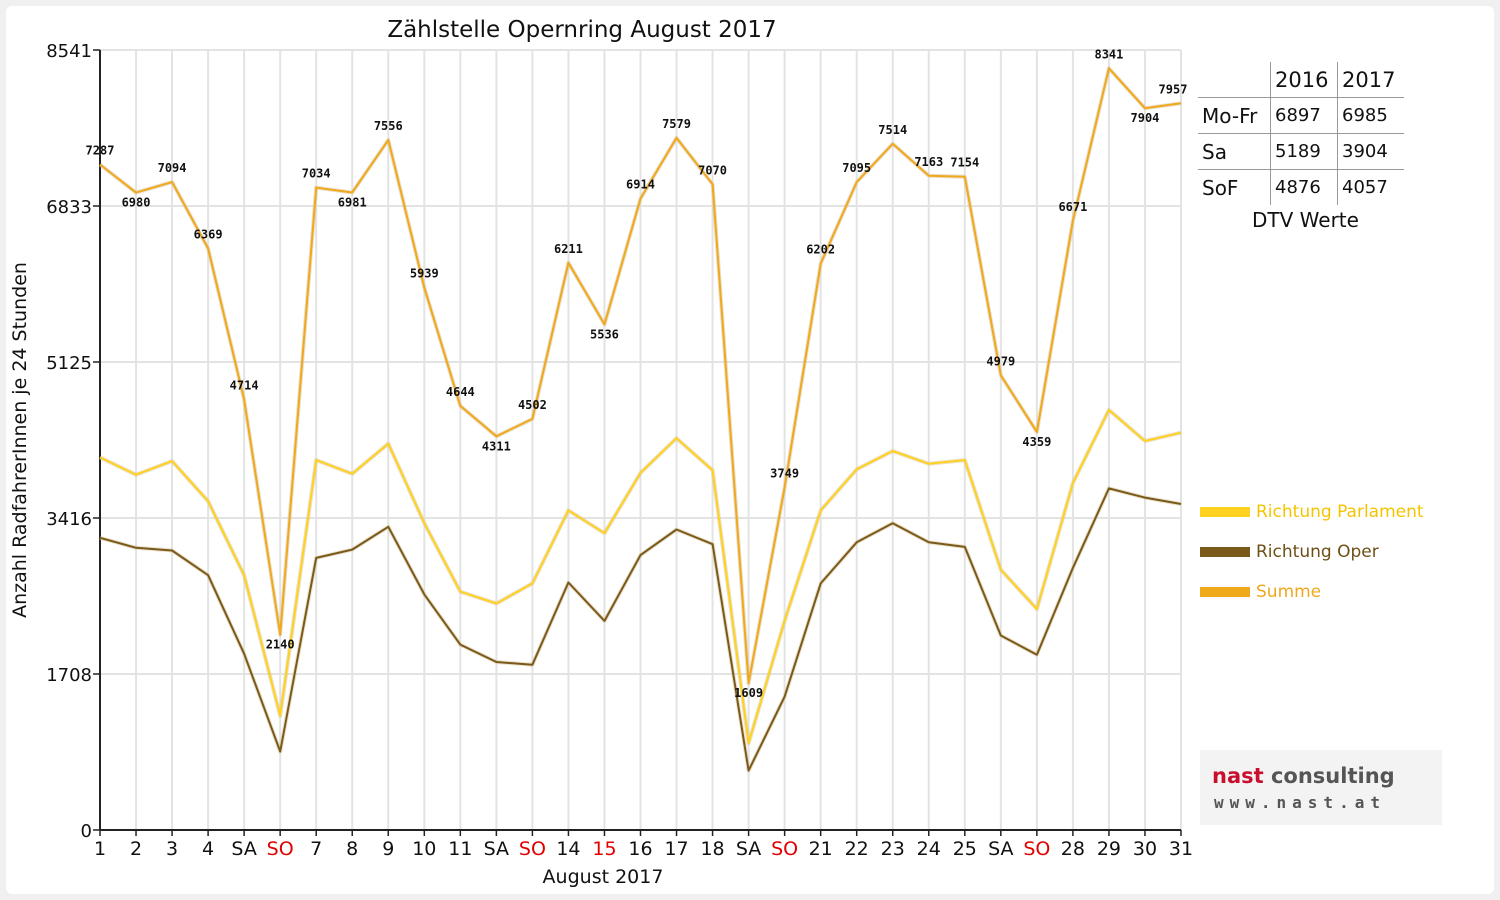 The height and width of the screenshot is (900, 1500). Describe the element at coordinates (568, 849) in the screenshot. I see `x-tick-label: 14` at that location.